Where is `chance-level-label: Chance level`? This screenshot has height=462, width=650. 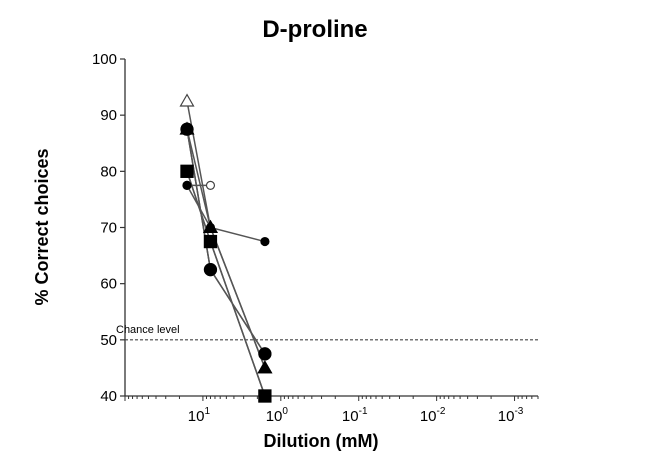 chance-level-label: Chance level is located at coordinates (148, 330).